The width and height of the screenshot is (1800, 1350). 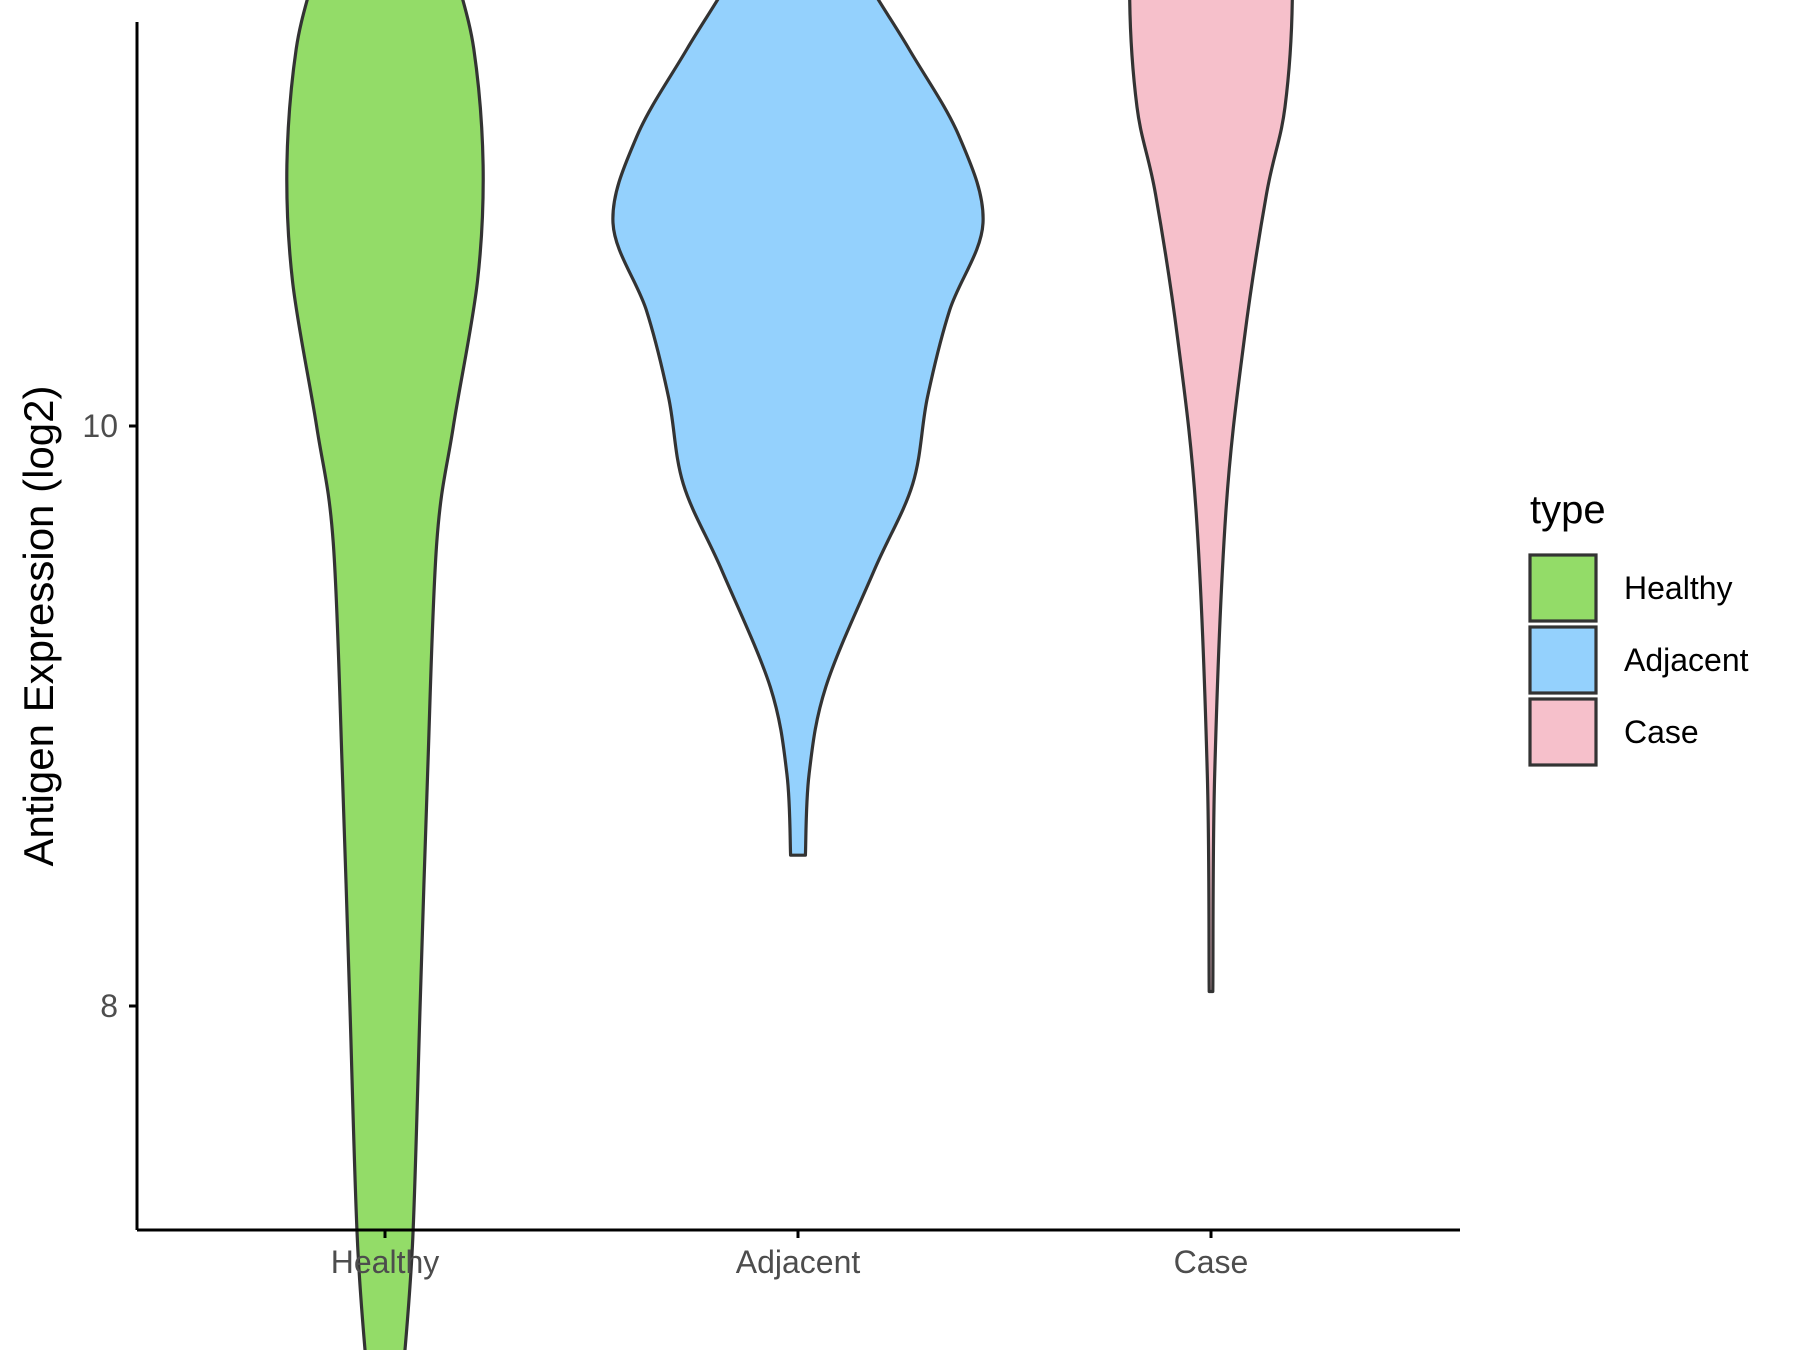 I want to click on legend-key-case, so click(x=1563, y=732).